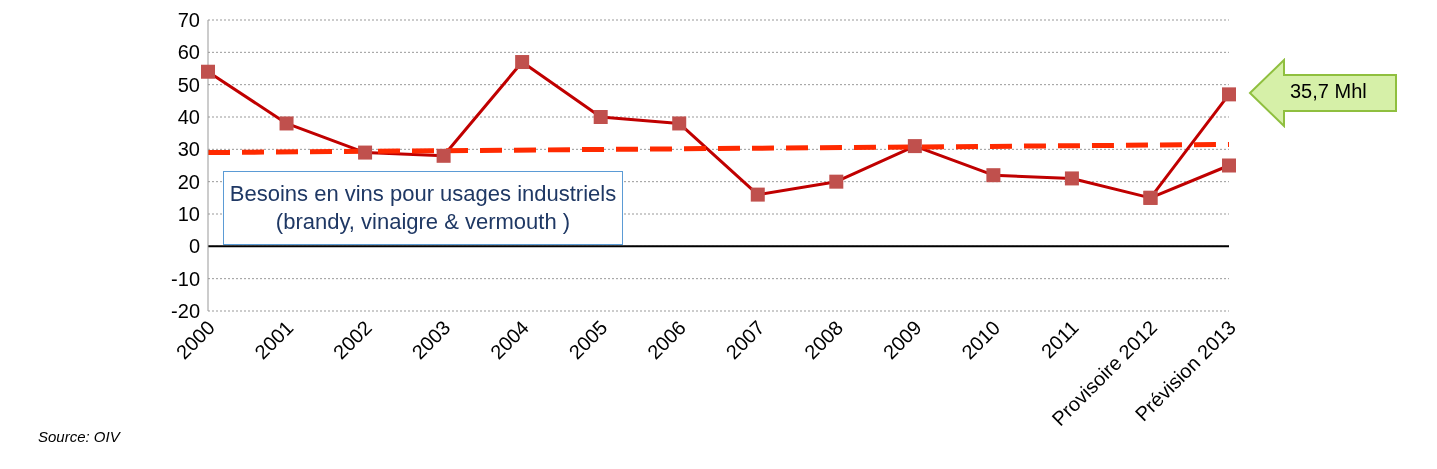 The height and width of the screenshot is (469, 1437). What do you see at coordinates (79, 436) in the screenshot?
I see `source-note: Source: OIV` at bounding box center [79, 436].